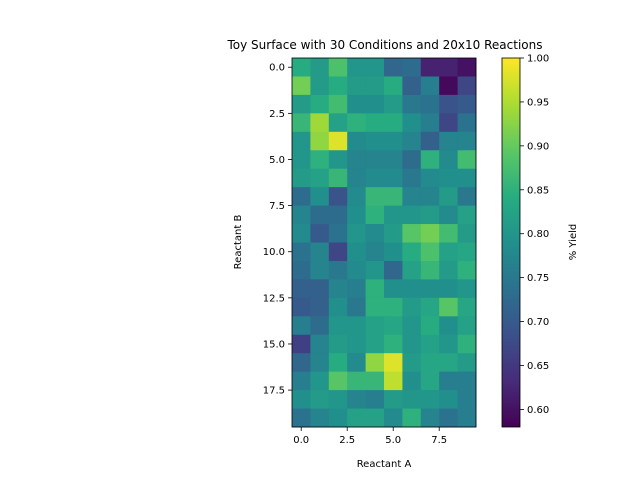  Describe the element at coordinates (538, 366) in the screenshot. I see `colorbar-tick-label: 0.65` at that location.